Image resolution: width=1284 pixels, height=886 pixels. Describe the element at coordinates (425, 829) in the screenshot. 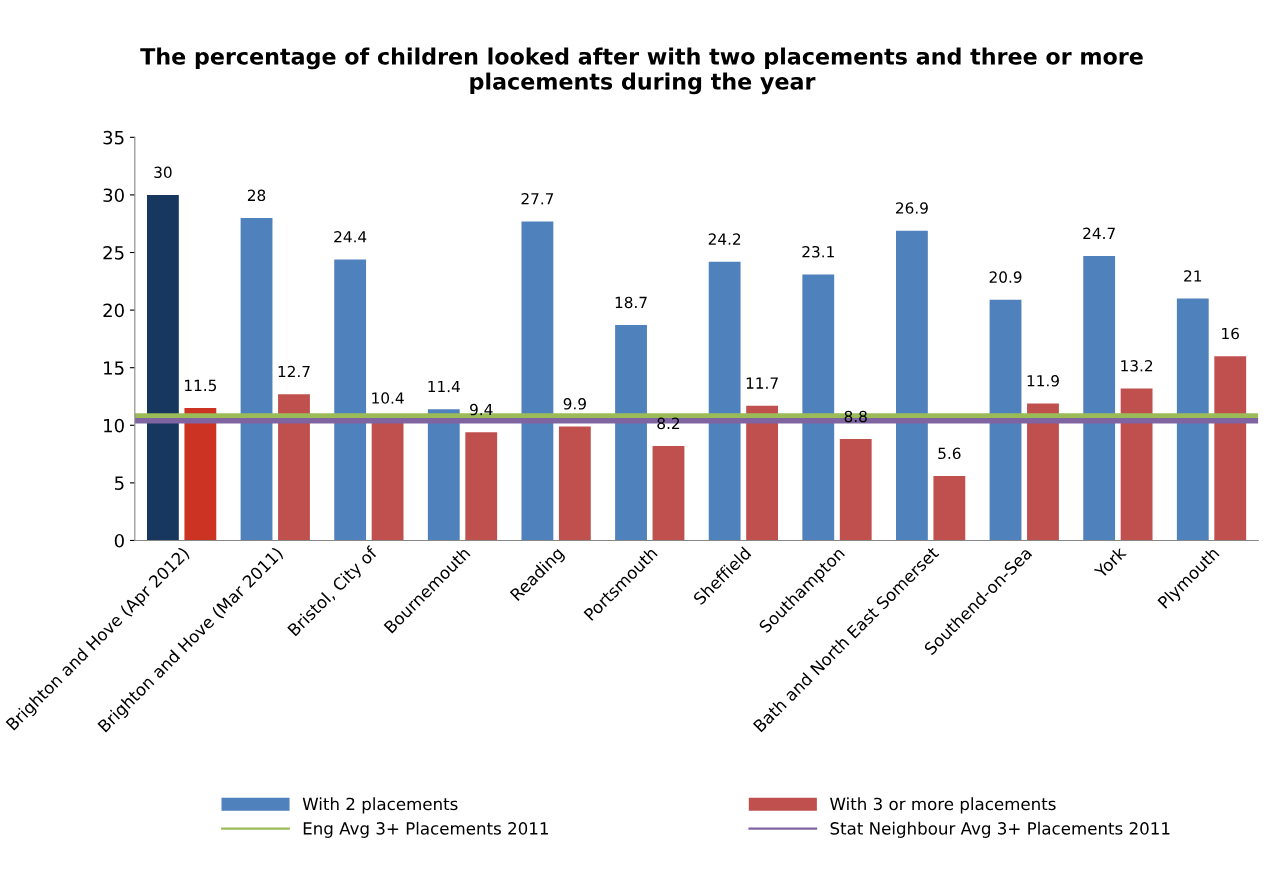

I see `legend-label: Eng Avg 3+ Placements 2011` at that location.